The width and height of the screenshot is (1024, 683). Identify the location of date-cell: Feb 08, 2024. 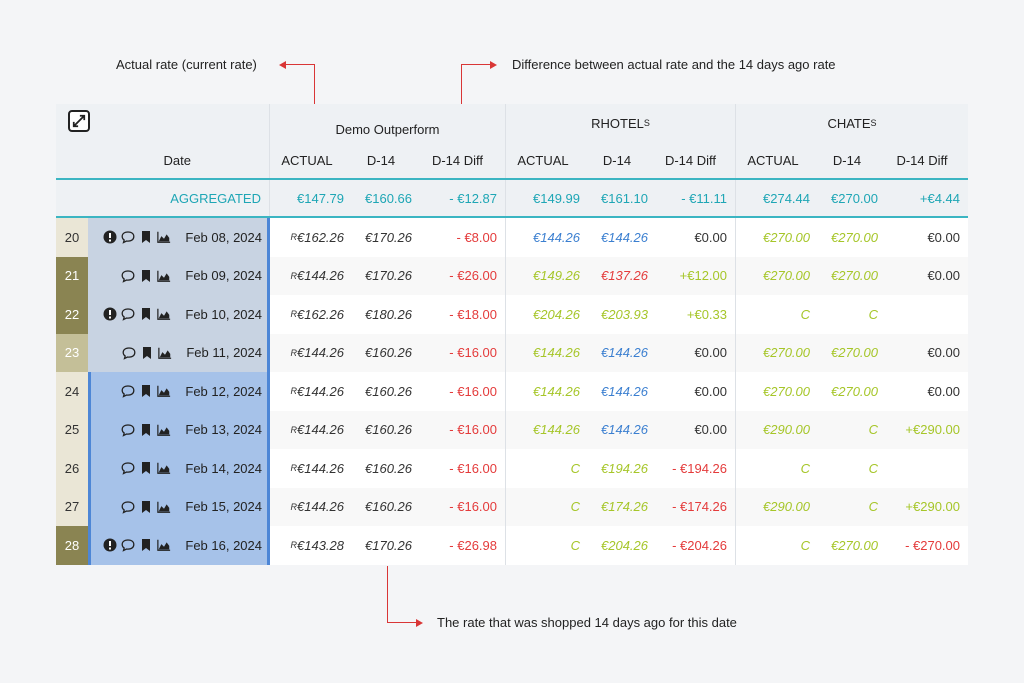
(179, 237).